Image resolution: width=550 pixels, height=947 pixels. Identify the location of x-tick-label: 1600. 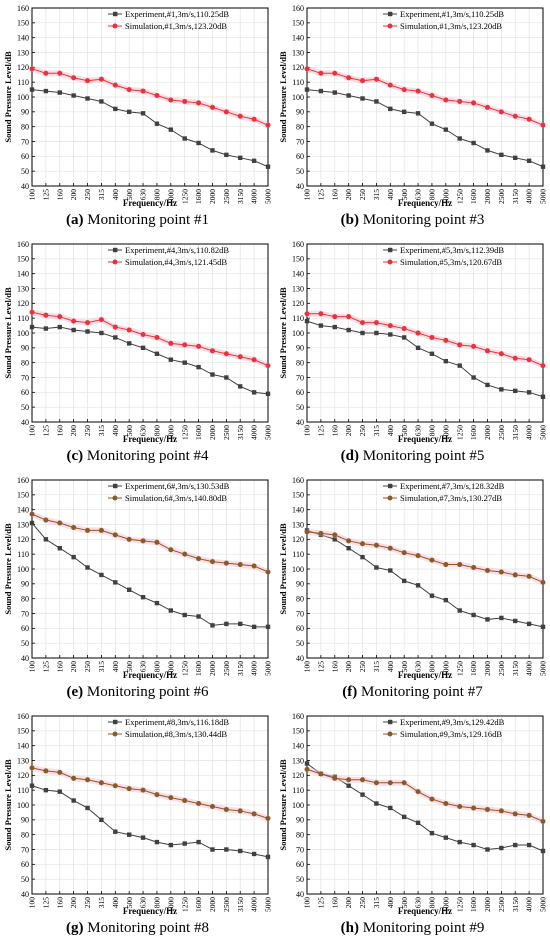
(198, 432).